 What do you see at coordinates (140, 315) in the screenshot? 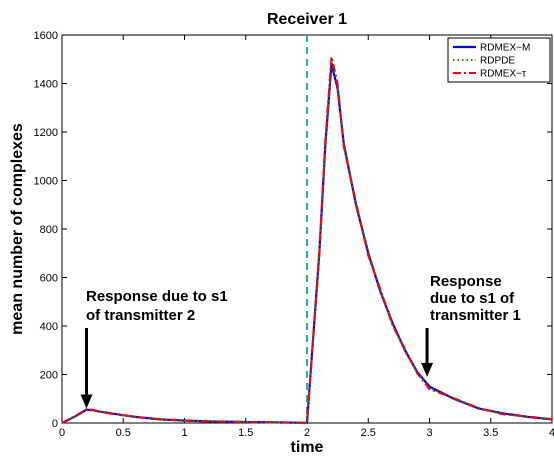
I see `annotation-text: of transmitter 2` at bounding box center [140, 315].